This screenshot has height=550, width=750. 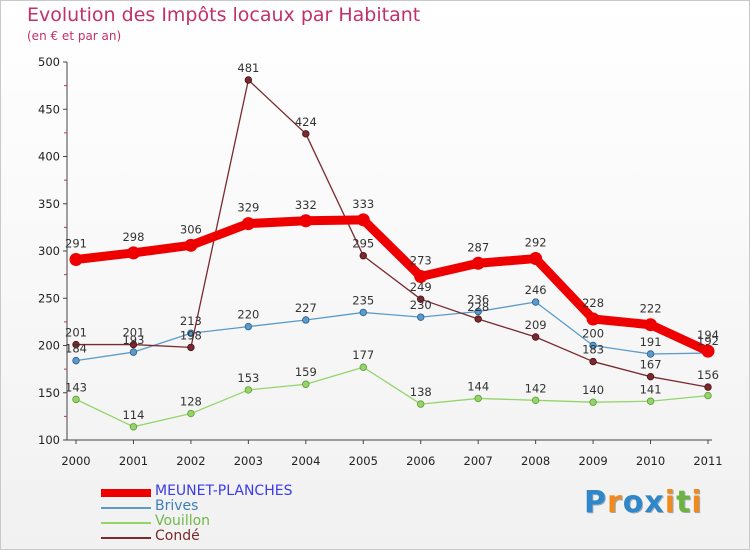 I want to click on data-label: 177, so click(x=363, y=355).